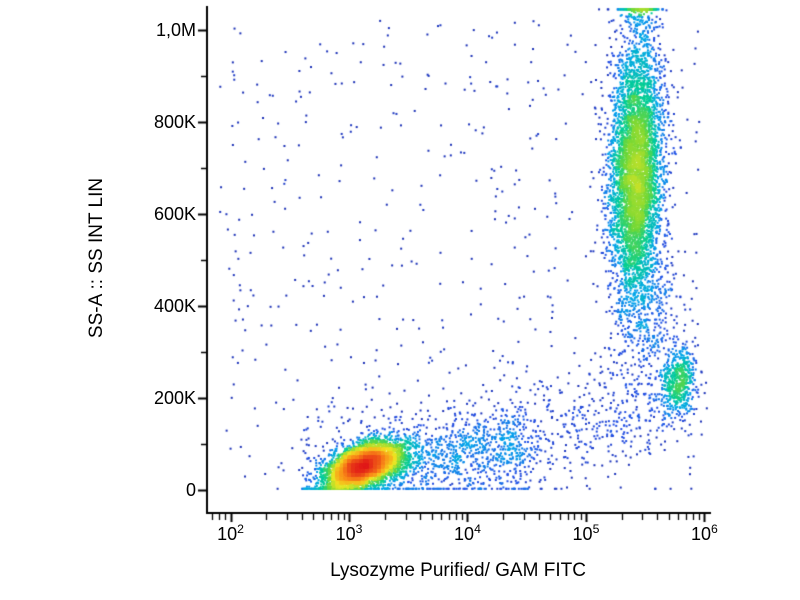  I want to click on x-tick-label: 10⁴, so click(467, 533).